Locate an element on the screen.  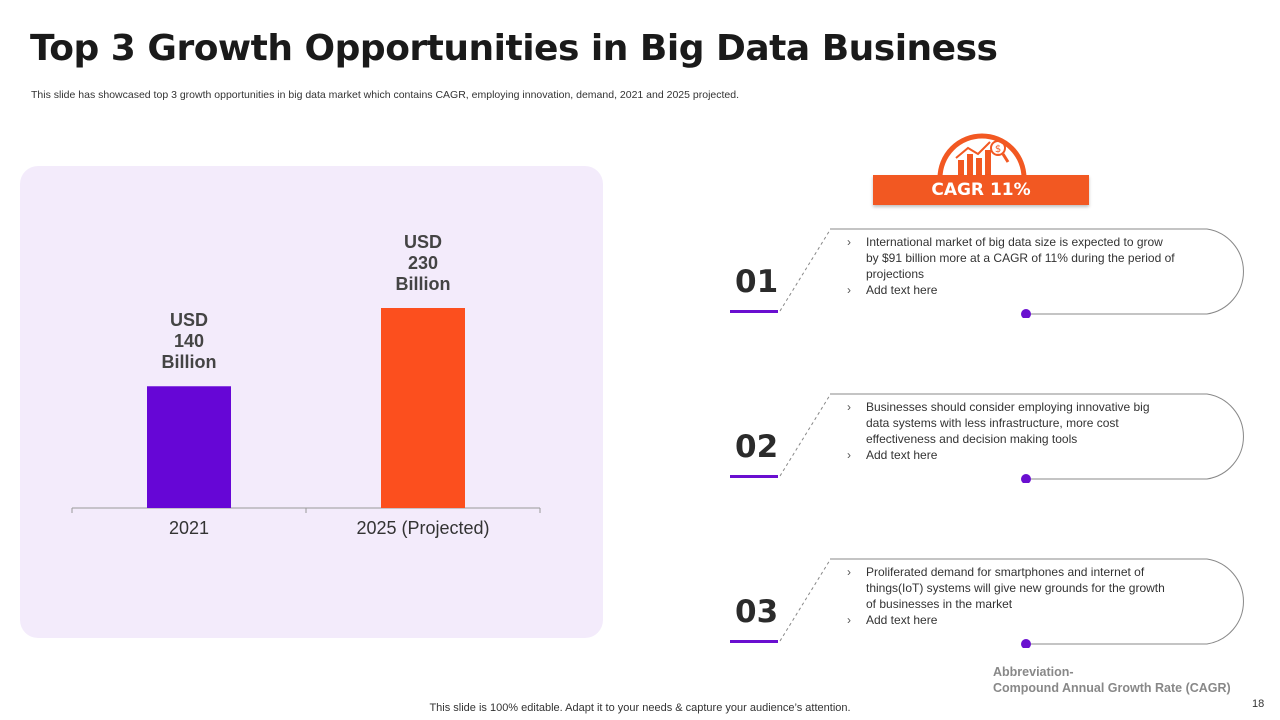
bar-data-label: USD 140 Billion is located at coordinates (189, 341).